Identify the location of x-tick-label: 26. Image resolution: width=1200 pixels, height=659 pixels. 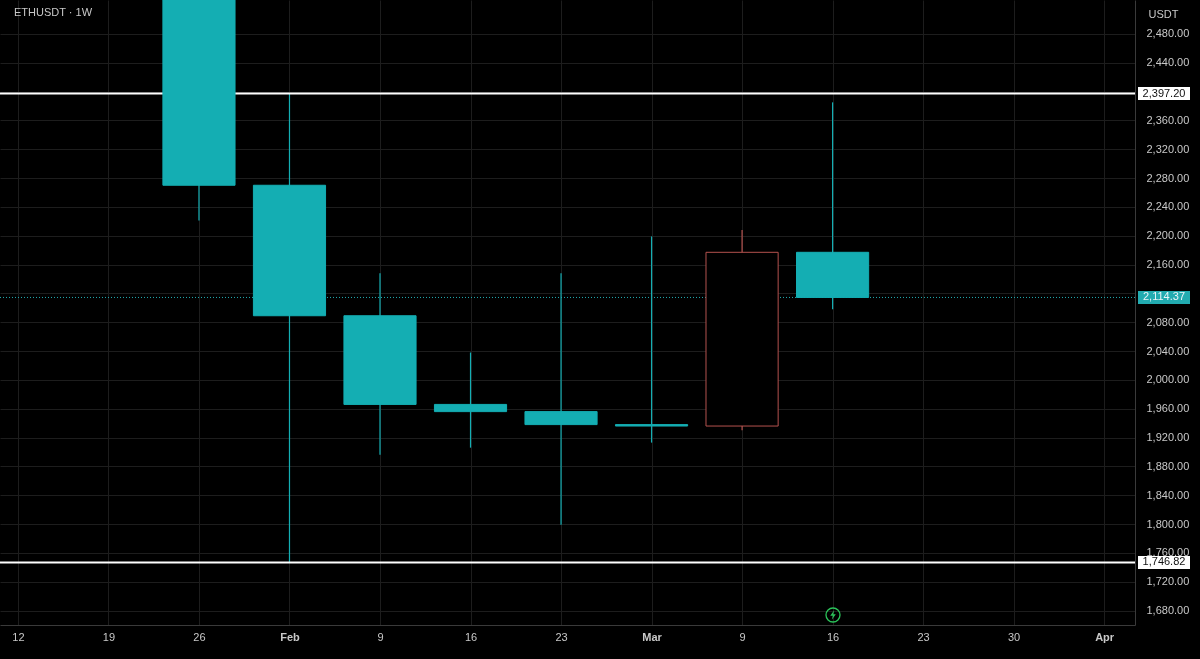
(199, 636).